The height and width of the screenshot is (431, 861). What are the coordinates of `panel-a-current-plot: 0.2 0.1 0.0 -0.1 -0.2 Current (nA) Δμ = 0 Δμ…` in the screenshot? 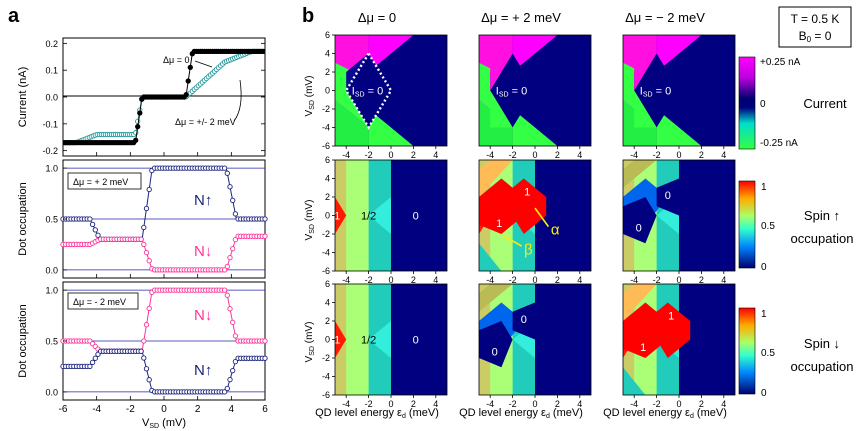 It's located at (141, 97).